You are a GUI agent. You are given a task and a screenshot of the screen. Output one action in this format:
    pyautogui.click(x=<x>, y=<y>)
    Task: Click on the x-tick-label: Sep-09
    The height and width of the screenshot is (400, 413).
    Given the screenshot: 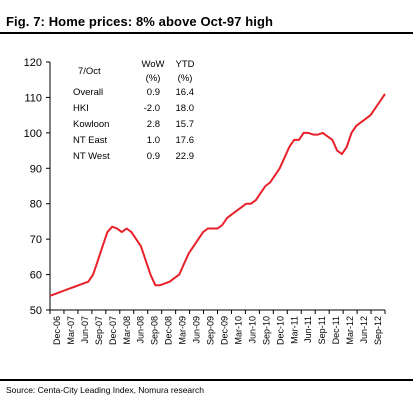 What is the action you would take?
    pyautogui.click(x=211, y=330)
    